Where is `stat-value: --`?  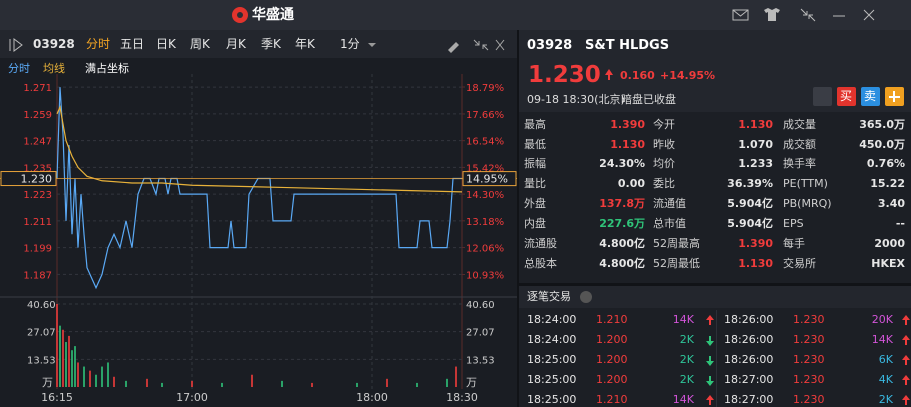 stat-value: -- is located at coordinates (900, 223).